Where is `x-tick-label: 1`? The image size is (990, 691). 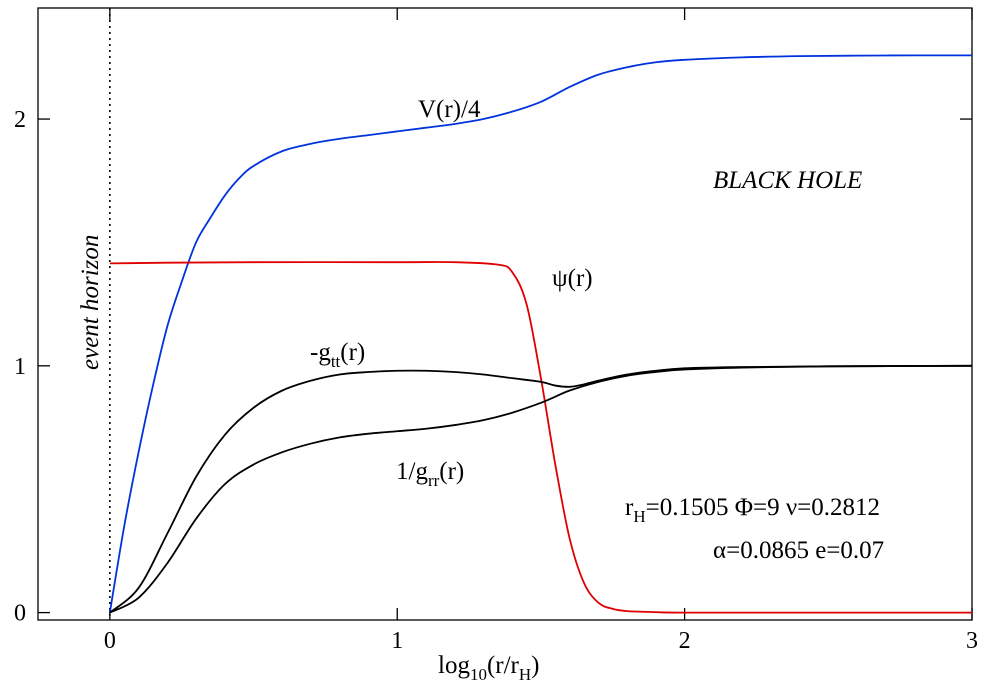
x-tick-label: 1 is located at coordinates (397, 641).